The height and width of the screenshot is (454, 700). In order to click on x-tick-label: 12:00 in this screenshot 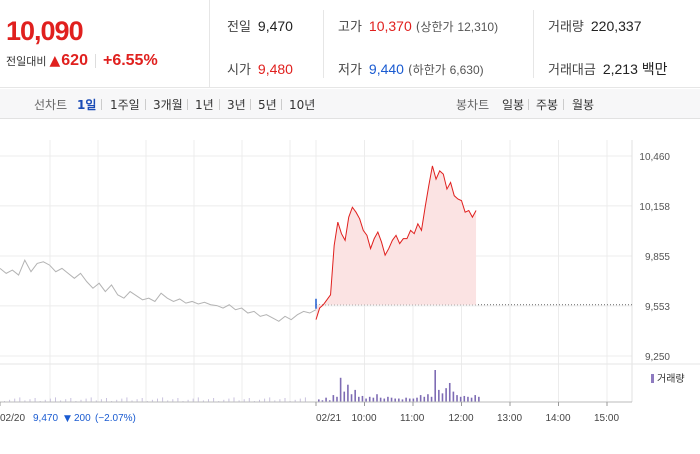, I will do `click(461, 418)`.